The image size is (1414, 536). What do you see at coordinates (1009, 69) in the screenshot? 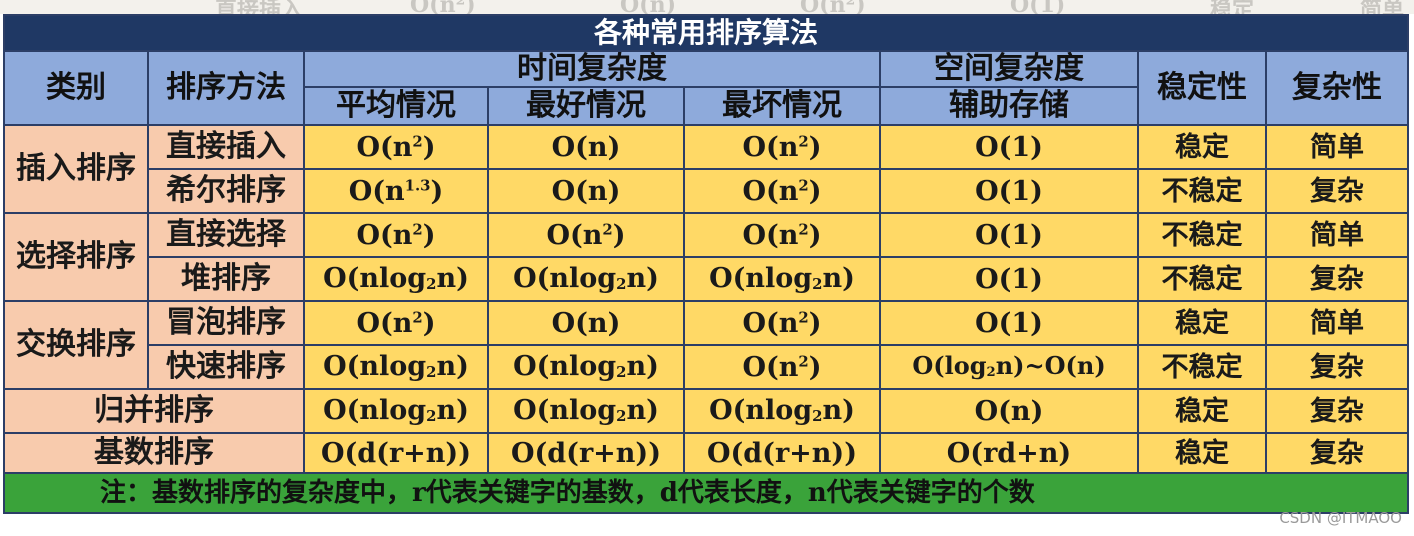
I see `header-space-complexity: 空间复杂度` at bounding box center [1009, 69].